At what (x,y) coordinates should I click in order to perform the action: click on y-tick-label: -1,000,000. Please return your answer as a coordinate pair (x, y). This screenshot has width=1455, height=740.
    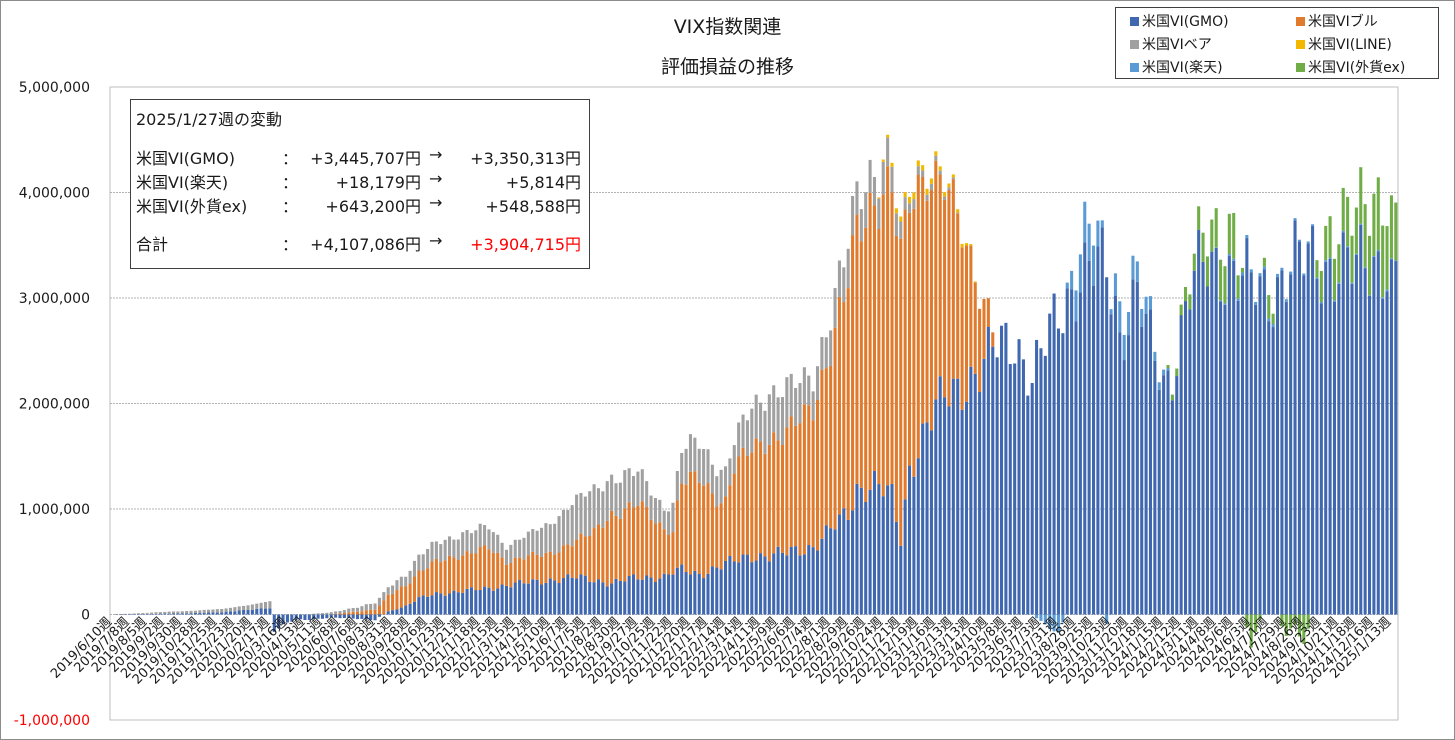
    Looking at the image, I should click on (52, 721).